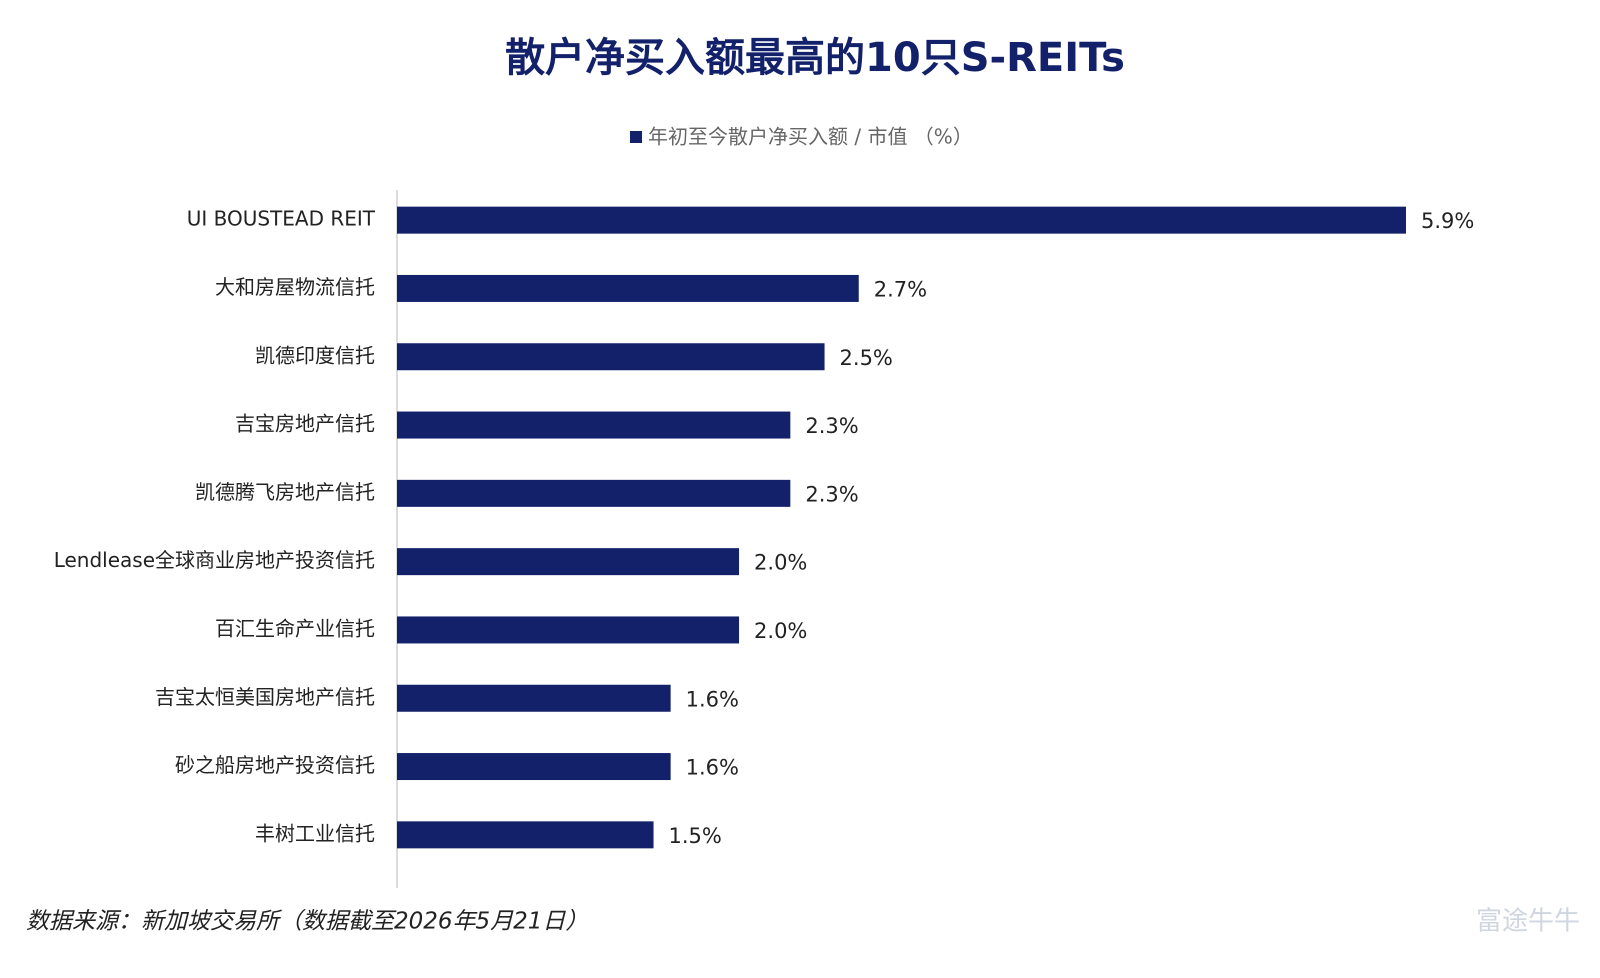 The width and height of the screenshot is (1600, 978). What do you see at coordinates (285, 492) in the screenshot?
I see `category-label: 凯德腾飞房地产信托` at bounding box center [285, 492].